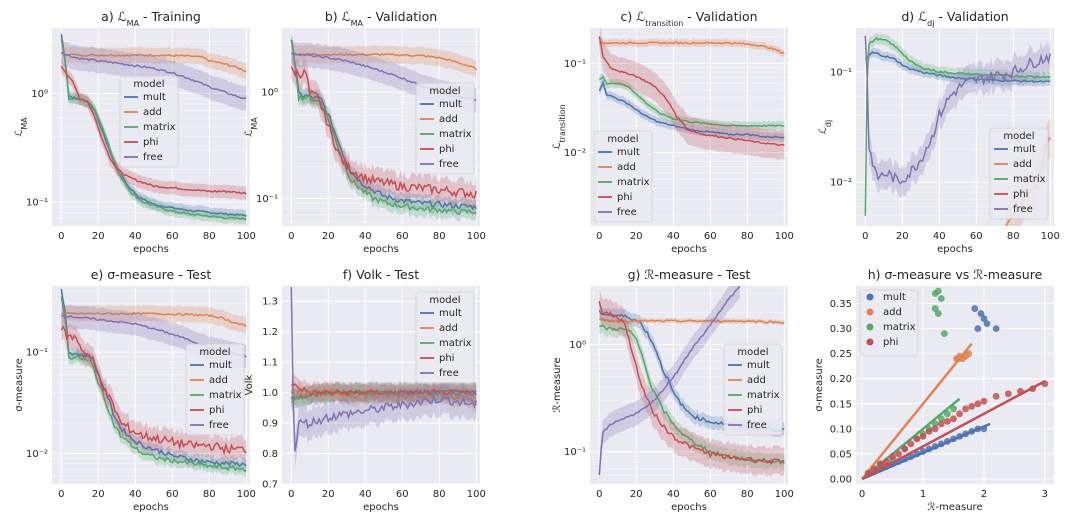 Image resolution: width=1068 pixels, height=529 pixels. Describe the element at coordinates (955, 274) in the screenshot. I see `panel-title: h) σ-measure vs ℛ-measure` at that location.